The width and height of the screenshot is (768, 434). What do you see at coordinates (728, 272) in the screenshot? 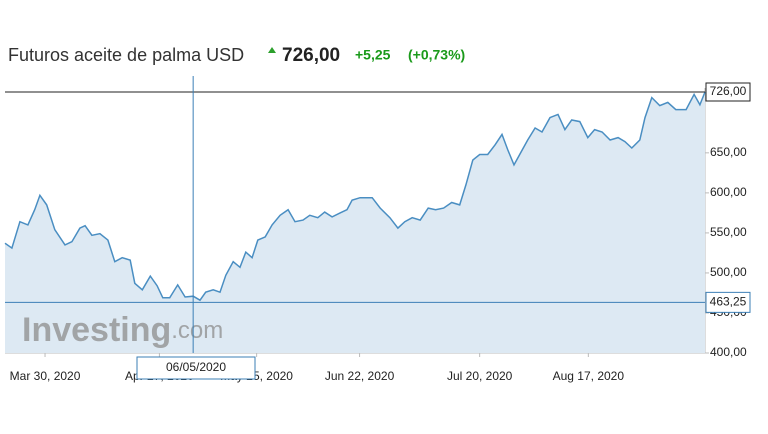
I see `y-tick-label: 500,00` at bounding box center [728, 272].